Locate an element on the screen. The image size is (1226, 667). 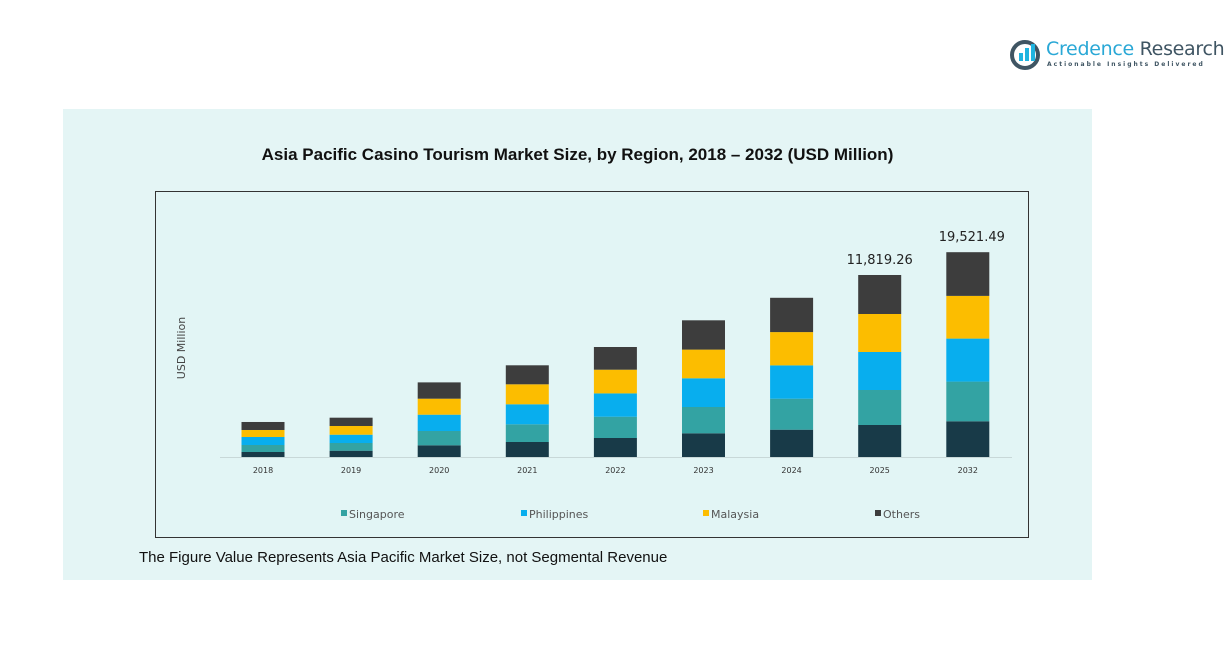
bar-philippines-2022 is located at coordinates (615, 405).